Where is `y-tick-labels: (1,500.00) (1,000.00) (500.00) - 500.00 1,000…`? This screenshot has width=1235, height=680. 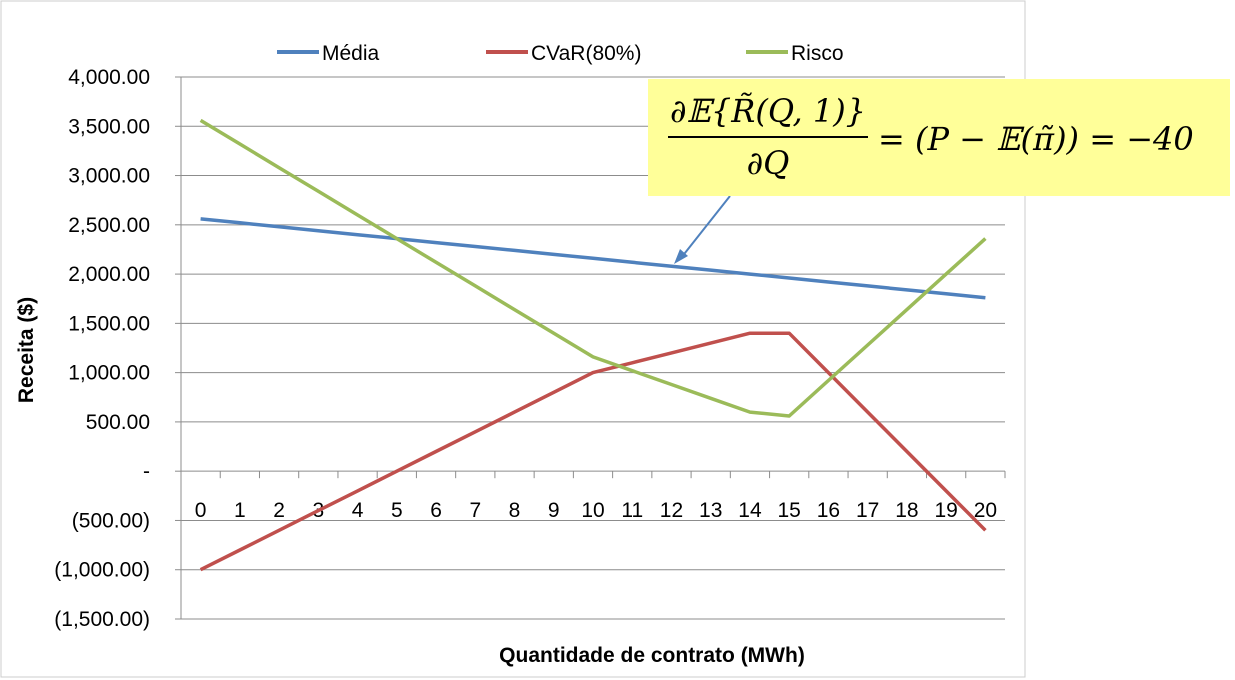
y-tick-labels: (1,500.00) (1,000.00) (500.00) - 500.00 1,000… is located at coordinates (102, 348).